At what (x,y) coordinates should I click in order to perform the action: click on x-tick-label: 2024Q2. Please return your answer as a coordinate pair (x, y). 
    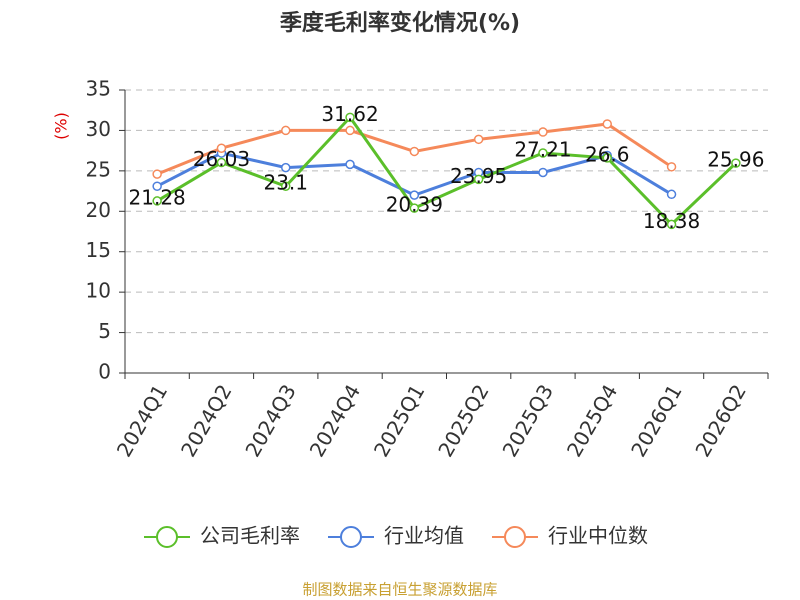
    Looking at the image, I should click on (206, 420).